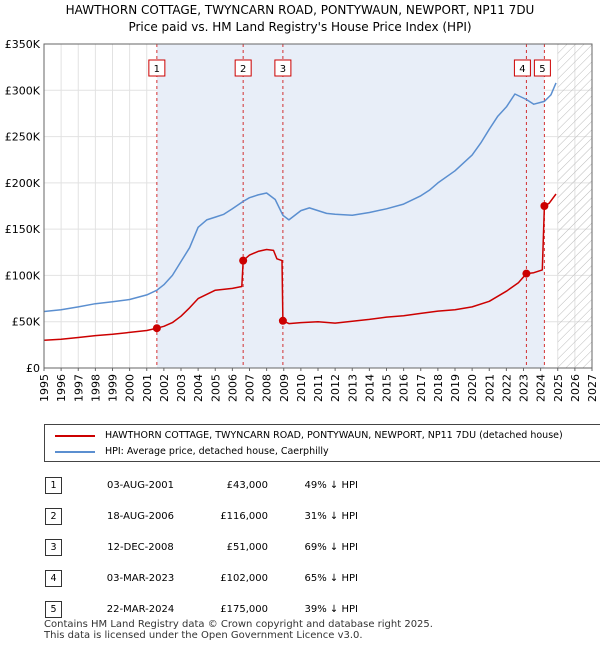 The height and width of the screenshot is (650, 600). What do you see at coordinates (558, 388) in the screenshot?
I see `x-tick-label: 2025` at bounding box center [558, 388].